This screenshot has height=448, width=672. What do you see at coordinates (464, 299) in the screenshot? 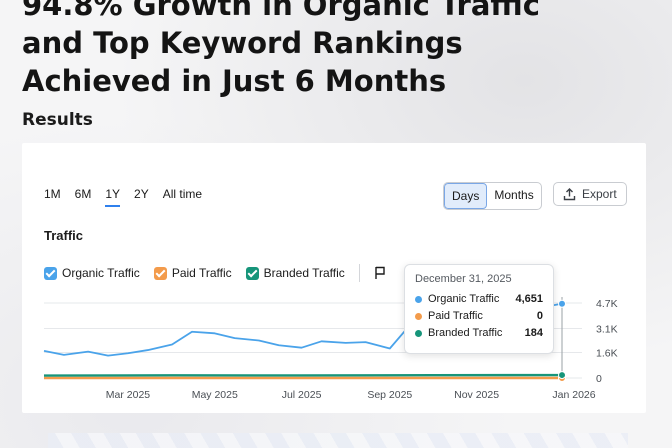
I see `tooltip-label: Organic Traffic` at bounding box center [464, 299].